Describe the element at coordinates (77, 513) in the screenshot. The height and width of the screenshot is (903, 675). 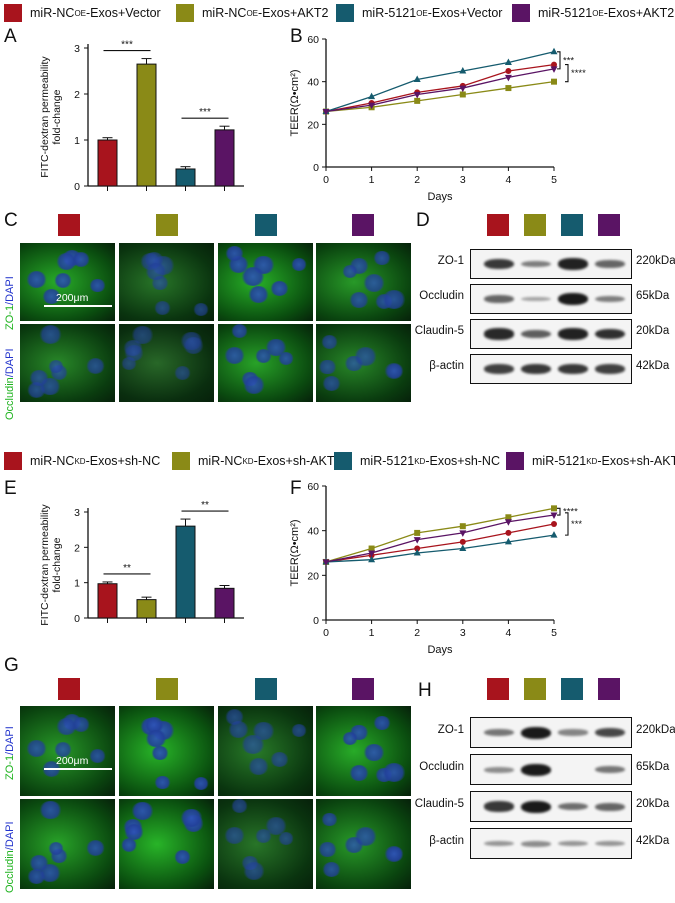
I see `y-tick-label: 3` at that location.